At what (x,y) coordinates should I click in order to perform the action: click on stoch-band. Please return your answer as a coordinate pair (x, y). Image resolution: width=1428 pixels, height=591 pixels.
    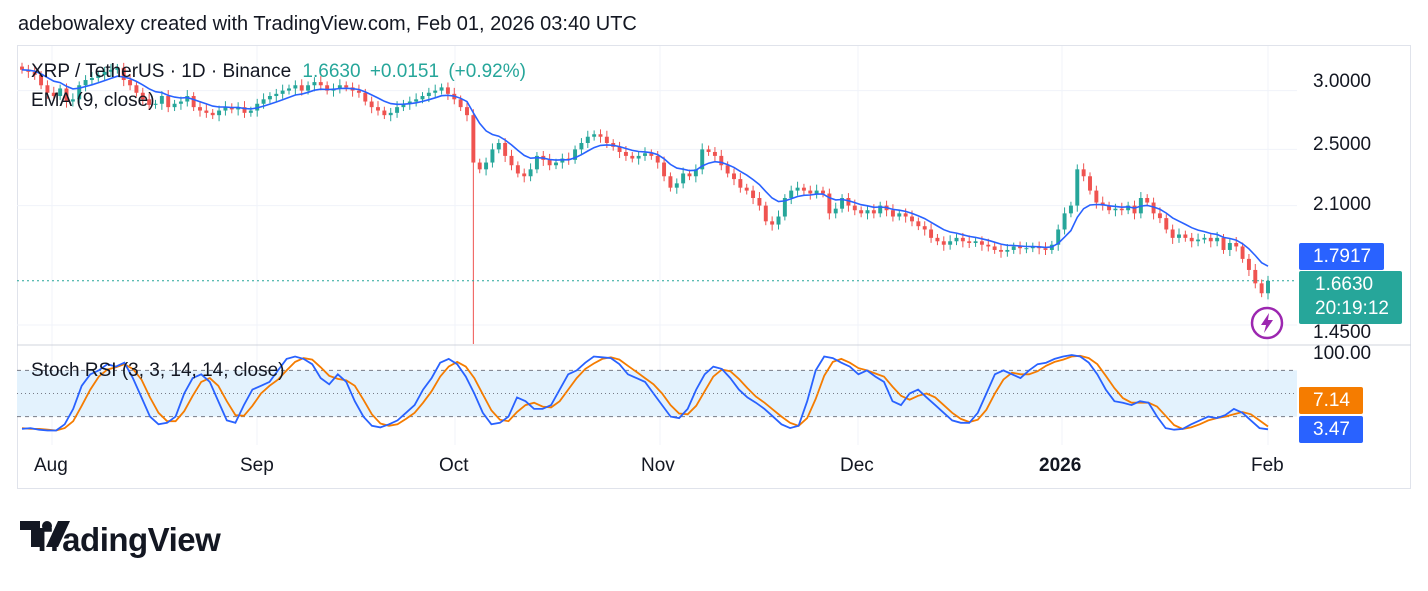
    Looking at the image, I should click on (657, 393).